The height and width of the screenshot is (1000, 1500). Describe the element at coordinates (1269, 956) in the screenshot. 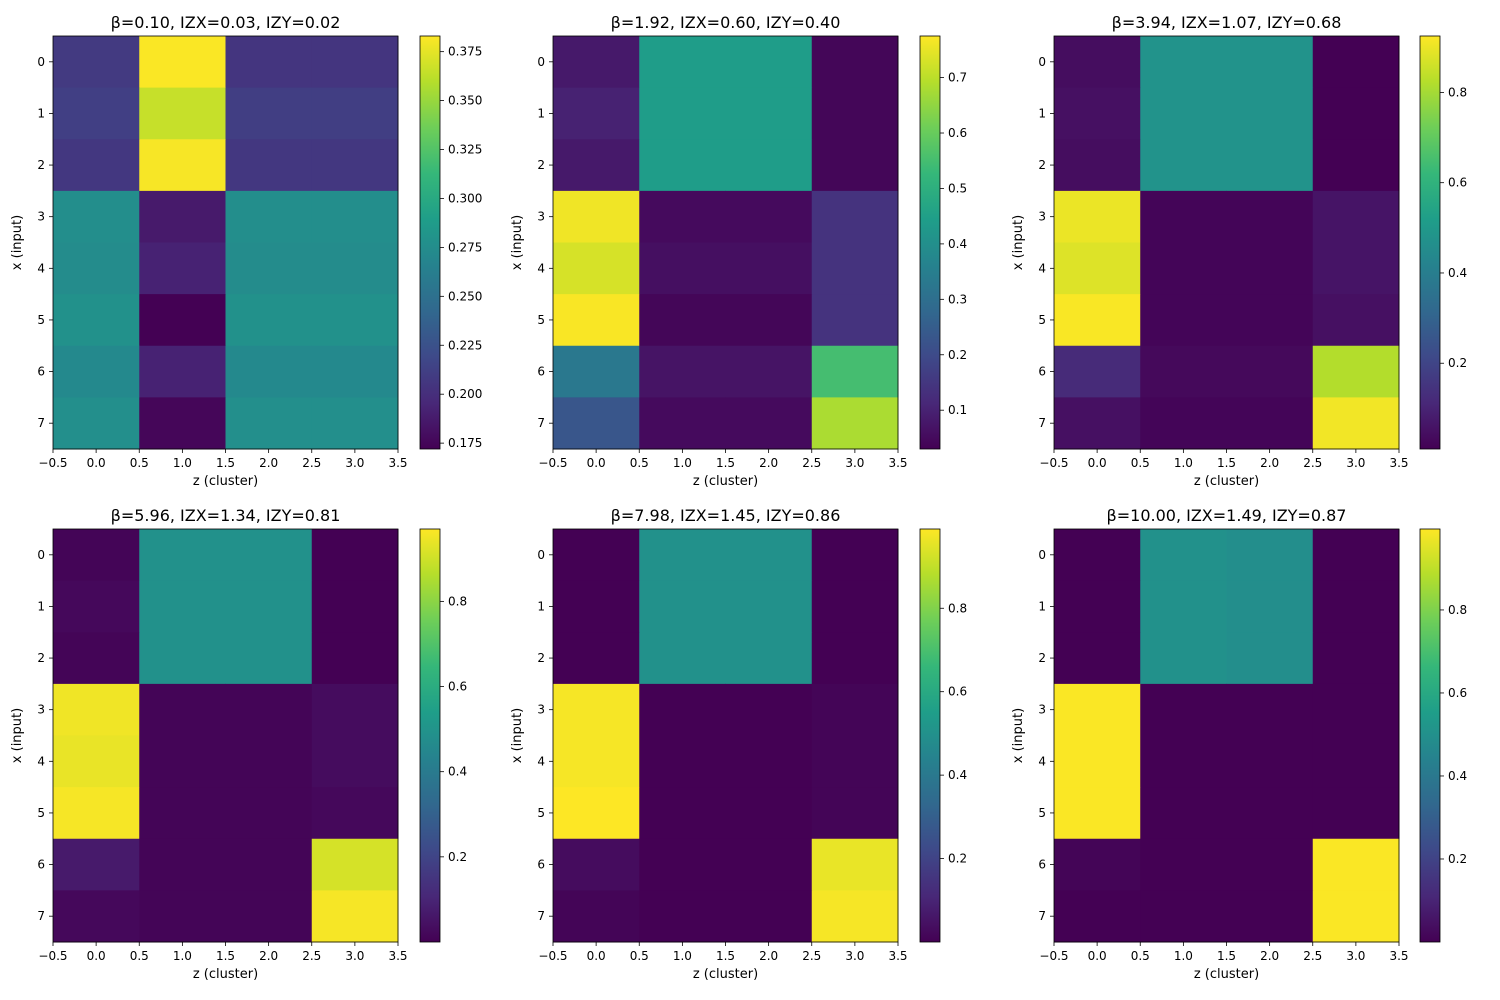

I see `x-tick-label: 2.0` at that location.